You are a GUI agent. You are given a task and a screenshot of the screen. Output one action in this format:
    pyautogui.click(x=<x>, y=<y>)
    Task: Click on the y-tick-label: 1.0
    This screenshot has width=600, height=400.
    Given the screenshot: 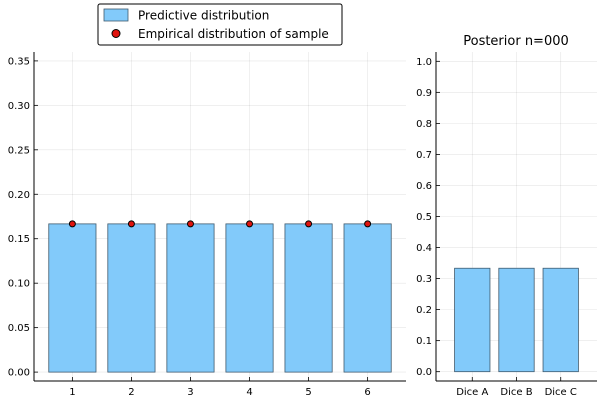 What is the action you would take?
    pyautogui.click(x=424, y=62)
    